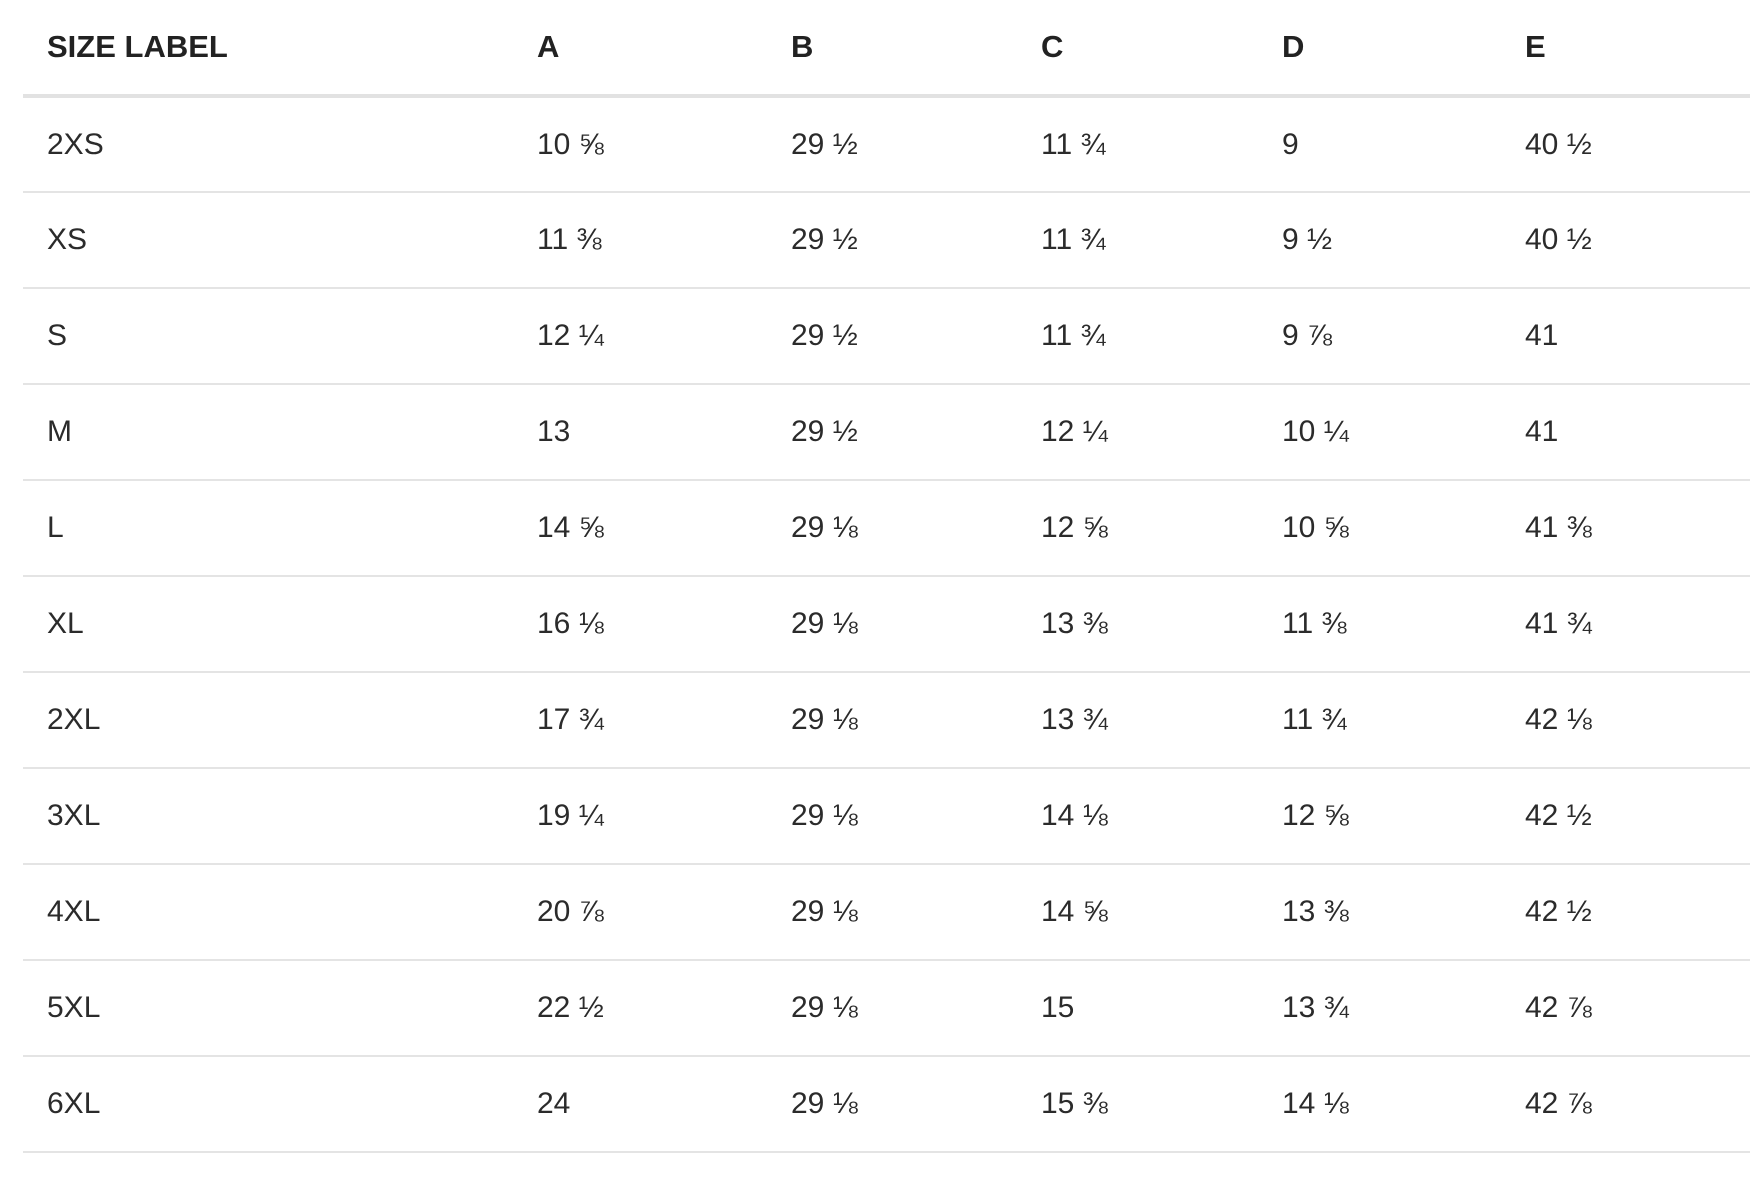 The image size is (1762, 1182). Describe the element at coordinates (1137, 624) in the screenshot. I see `measurement-c-cell: 13 ⅜` at that location.